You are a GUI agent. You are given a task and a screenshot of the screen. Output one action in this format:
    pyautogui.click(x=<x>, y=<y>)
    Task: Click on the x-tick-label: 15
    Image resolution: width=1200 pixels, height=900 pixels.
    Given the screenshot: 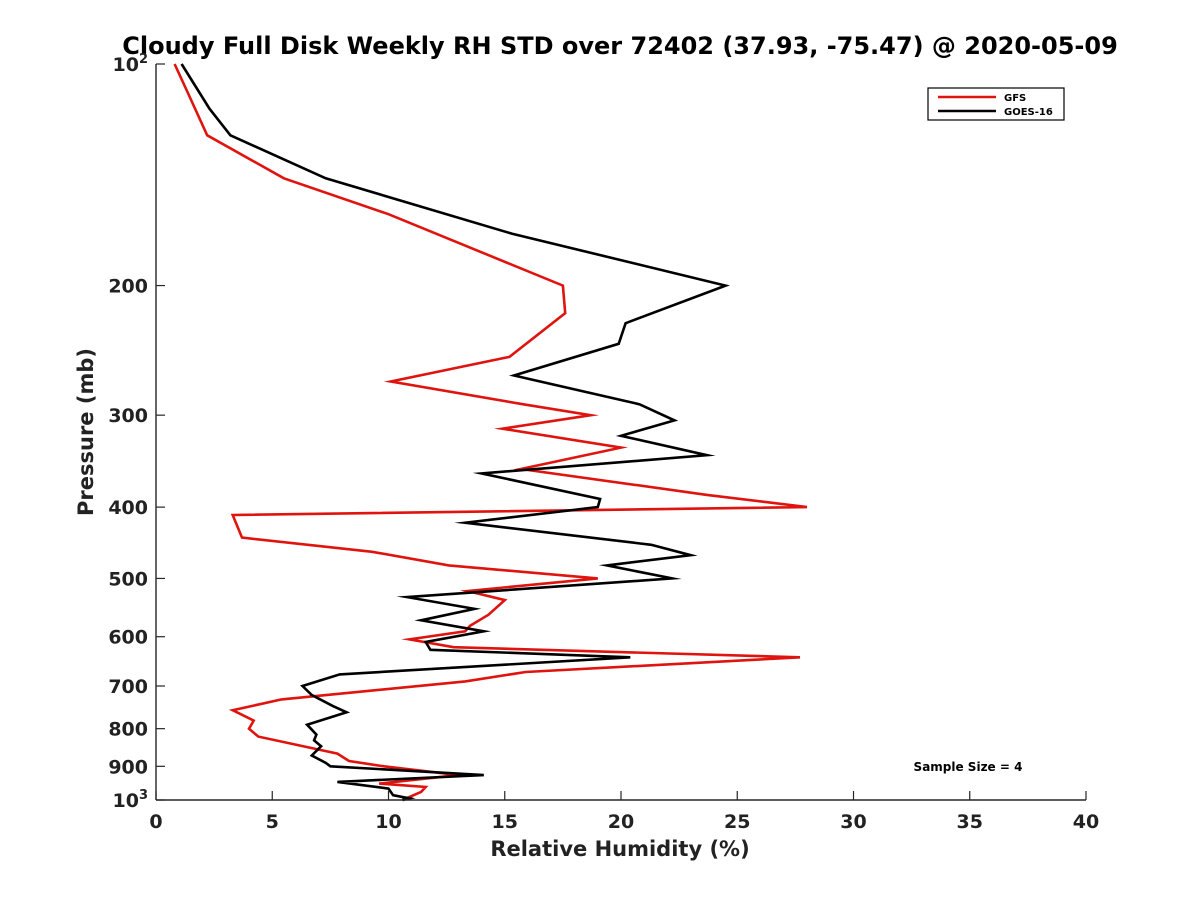 What is the action you would take?
    pyautogui.click(x=505, y=822)
    